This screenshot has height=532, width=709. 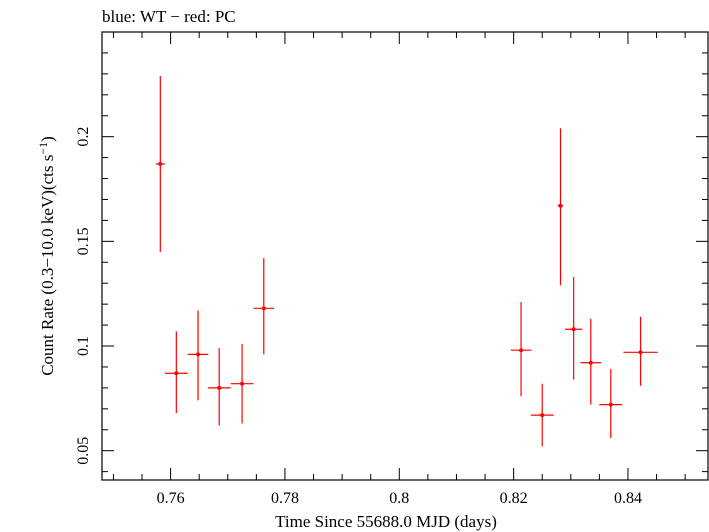 What do you see at coordinates (628, 498) in the screenshot?
I see `x-tick-label: 0.84` at bounding box center [628, 498].